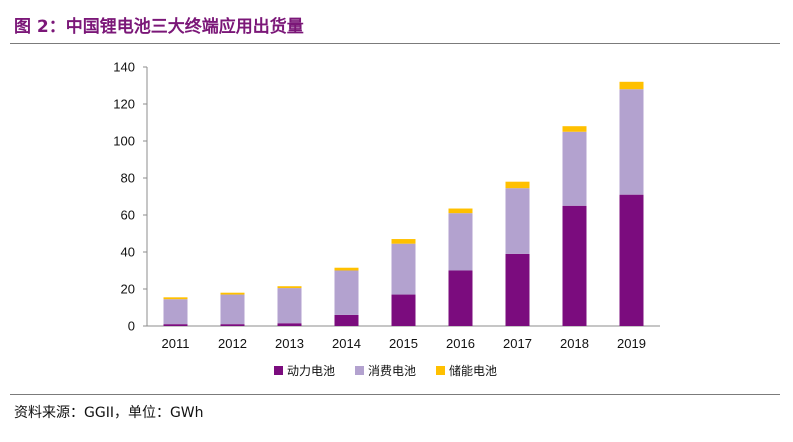 The height and width of the screenshot is (442, 793). Describe the element at coordinates (395, 394) in the screenshot. I see `bottom-rule` at that location.